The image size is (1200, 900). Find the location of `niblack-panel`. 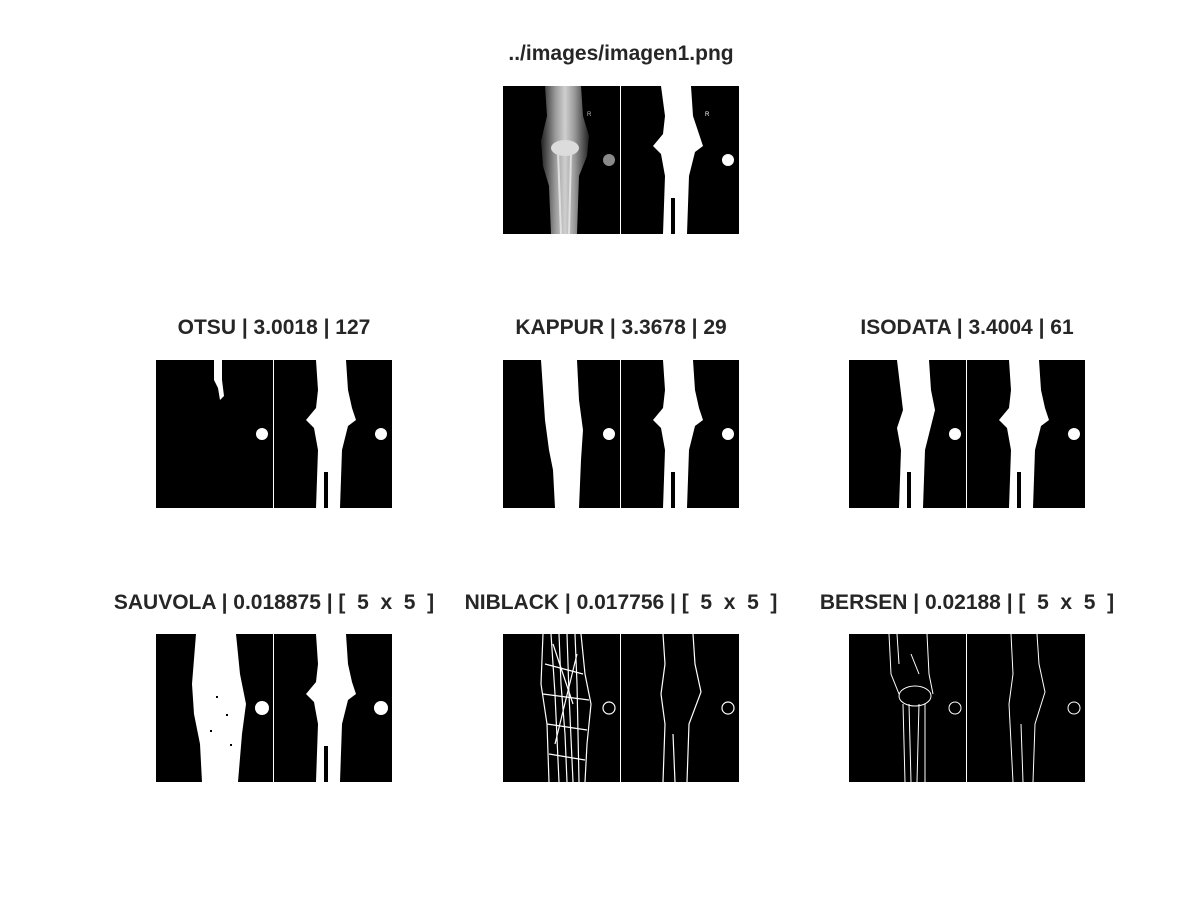

niblack-panel is located at coordinates (621, 708).